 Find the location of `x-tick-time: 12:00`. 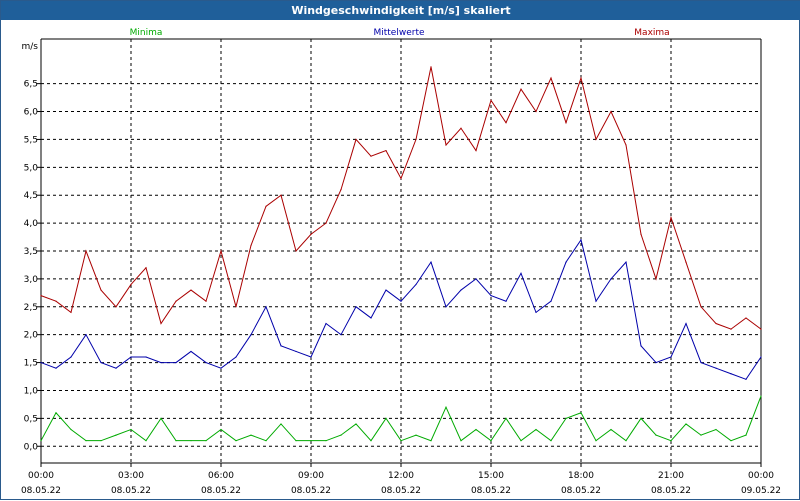

x-tick-time: 12:00 is located at coordinates (401, 476).